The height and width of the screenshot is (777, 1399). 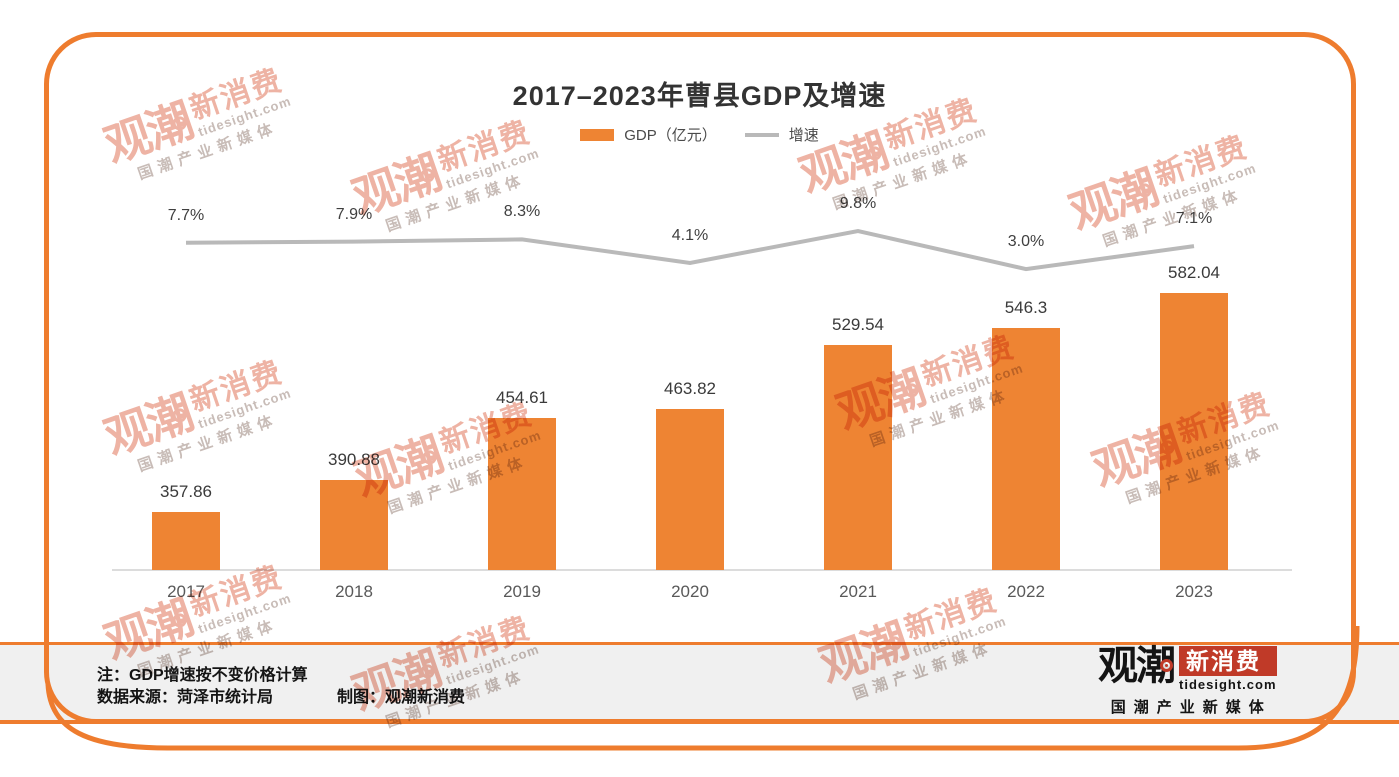 I want to click on gdp-value-label: 529.54, so click(x=858, y=324).